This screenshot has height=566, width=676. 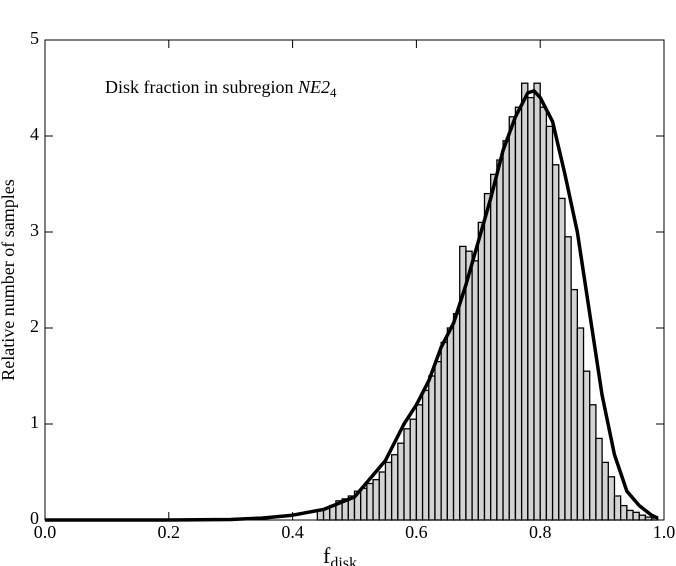 I want to click on x-label: fdisk, so click(x=340, y=554).